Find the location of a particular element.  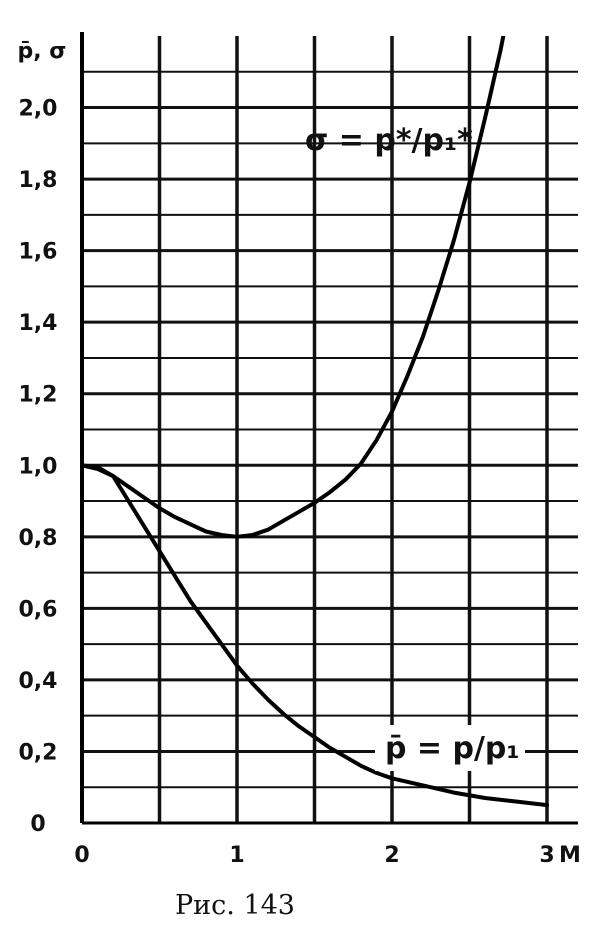

figure-caption: Рис. 143 is located at coordinates (235, 905).